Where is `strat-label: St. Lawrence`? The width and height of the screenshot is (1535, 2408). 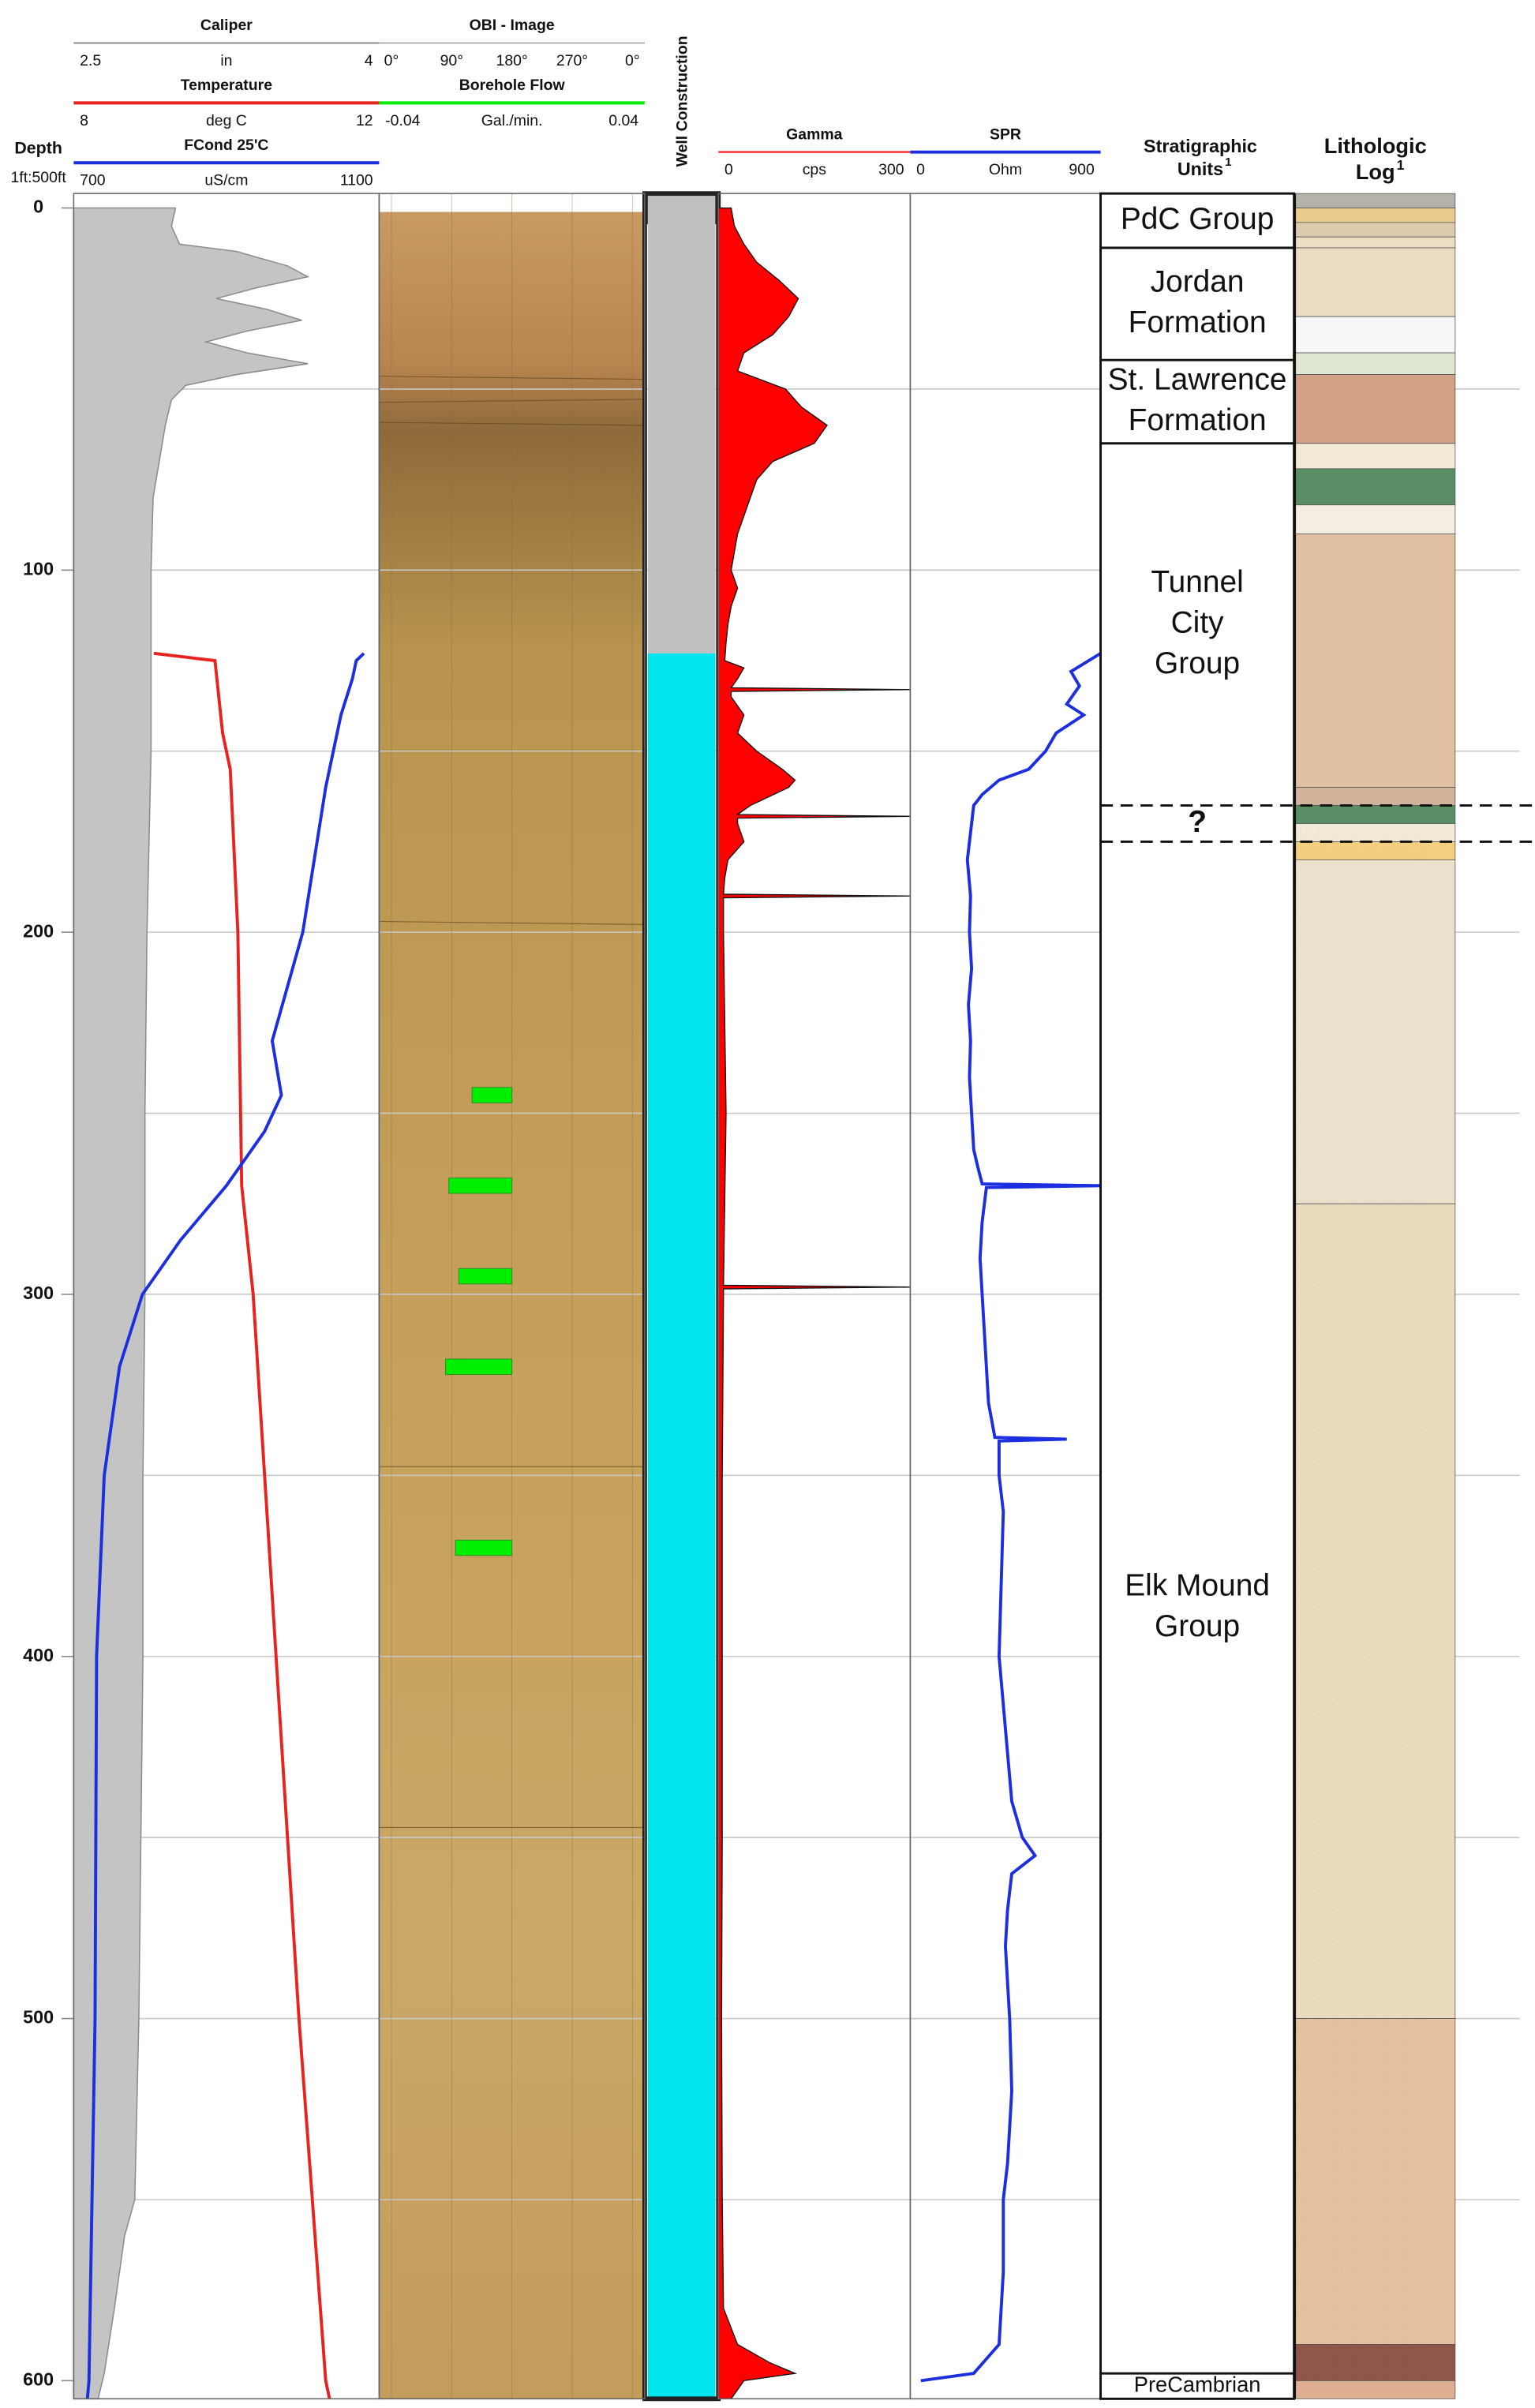 strat-label: St. Lawrence is located at coordinates (1197, 380).